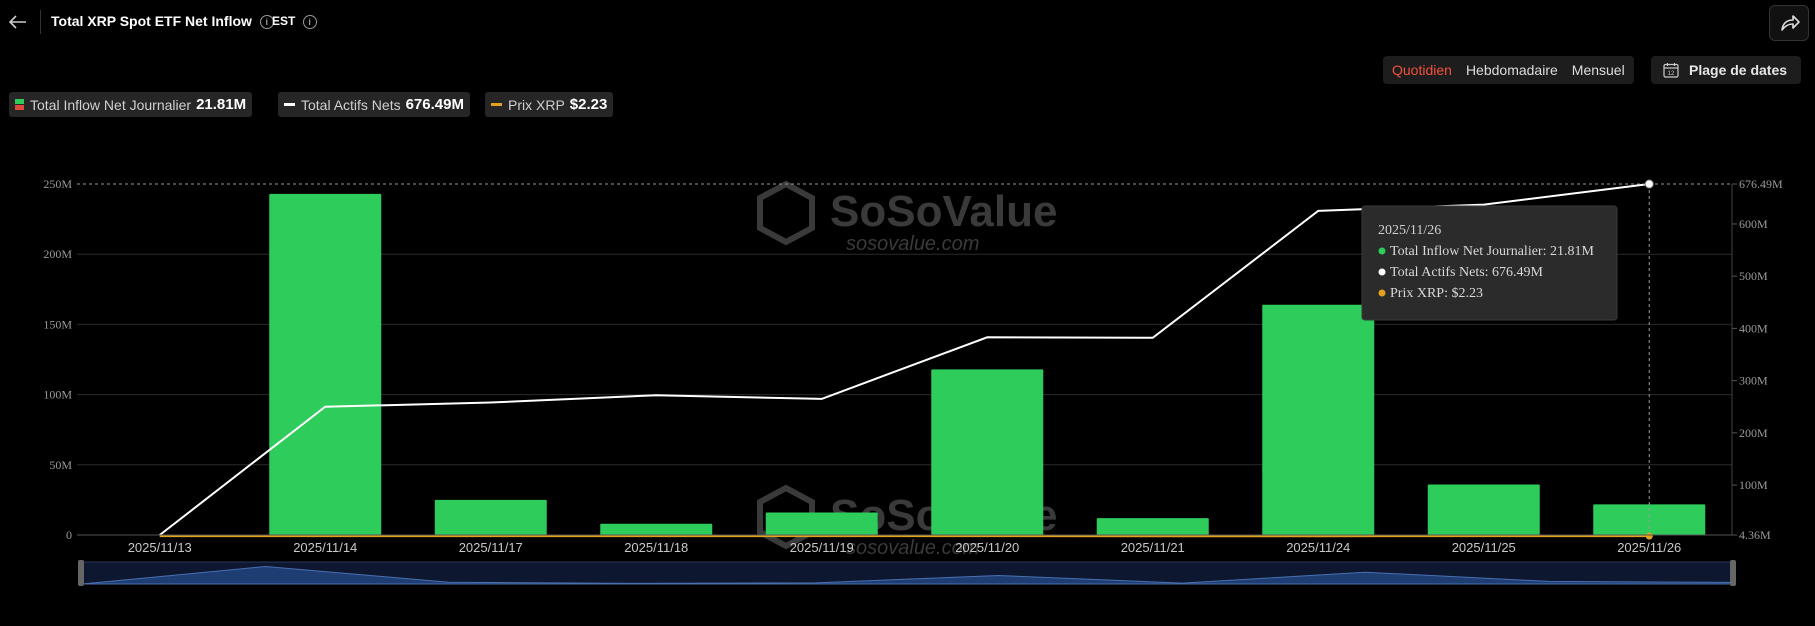 This screenshot has height=626, width=1815. I want to click on y-right-tick-label: 100M, so click(1753, 485).